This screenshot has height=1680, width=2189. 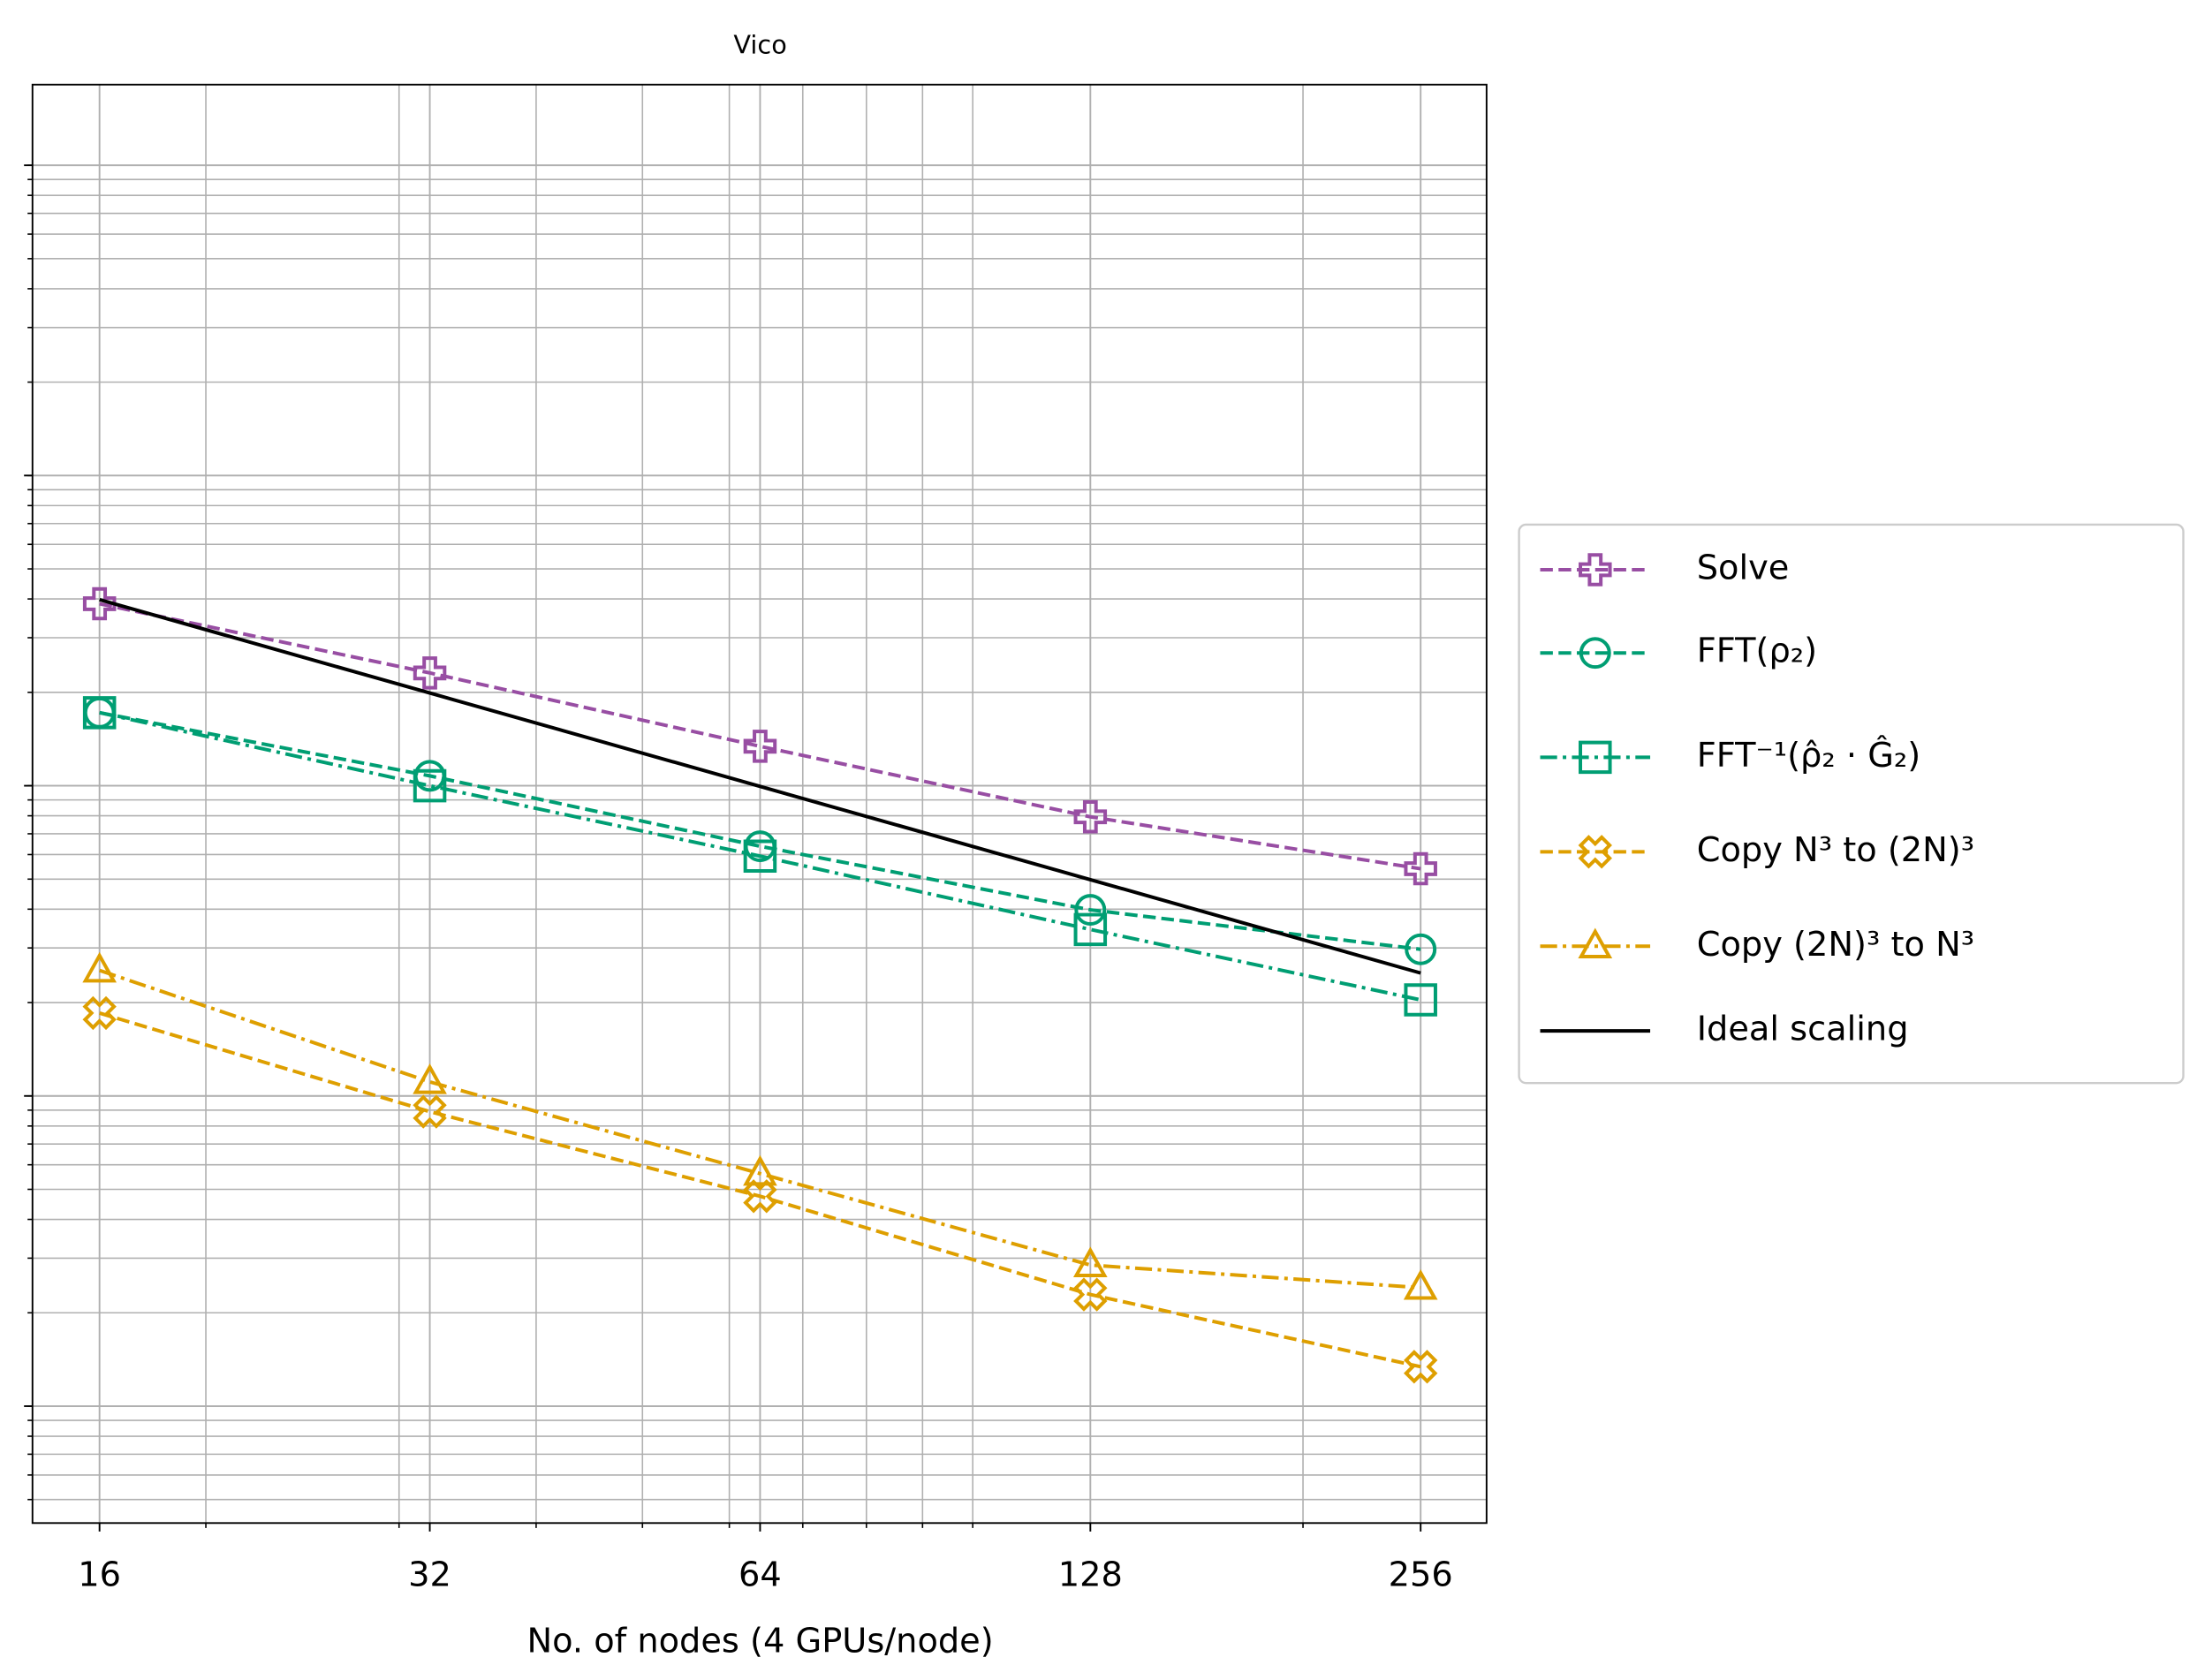 I want to click on chart-title: Vico, so click(x=759, y=45).